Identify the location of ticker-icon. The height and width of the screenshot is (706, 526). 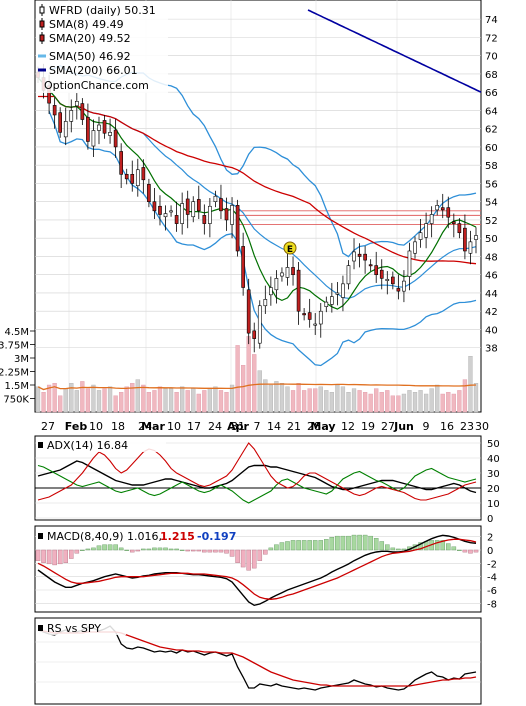
(42, 10).